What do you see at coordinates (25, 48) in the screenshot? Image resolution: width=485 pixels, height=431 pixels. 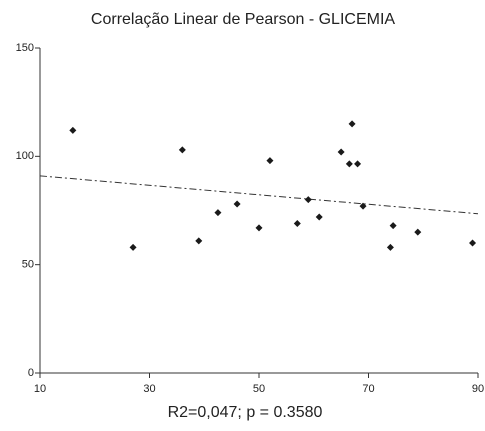 I see `y-tick-label: 150` at bounding box center [25, 48].